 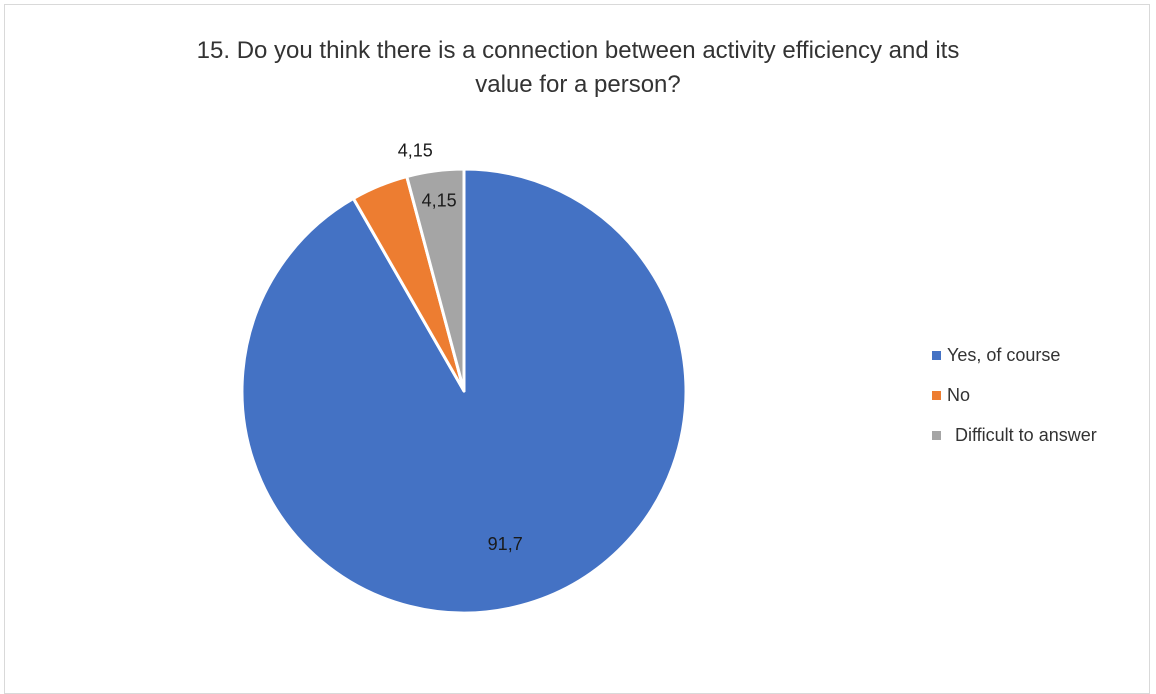 What do you see at coordinates (936, 395) in the screenshot?
I see `legend-swatch-no` at bounding box center [936, 395].